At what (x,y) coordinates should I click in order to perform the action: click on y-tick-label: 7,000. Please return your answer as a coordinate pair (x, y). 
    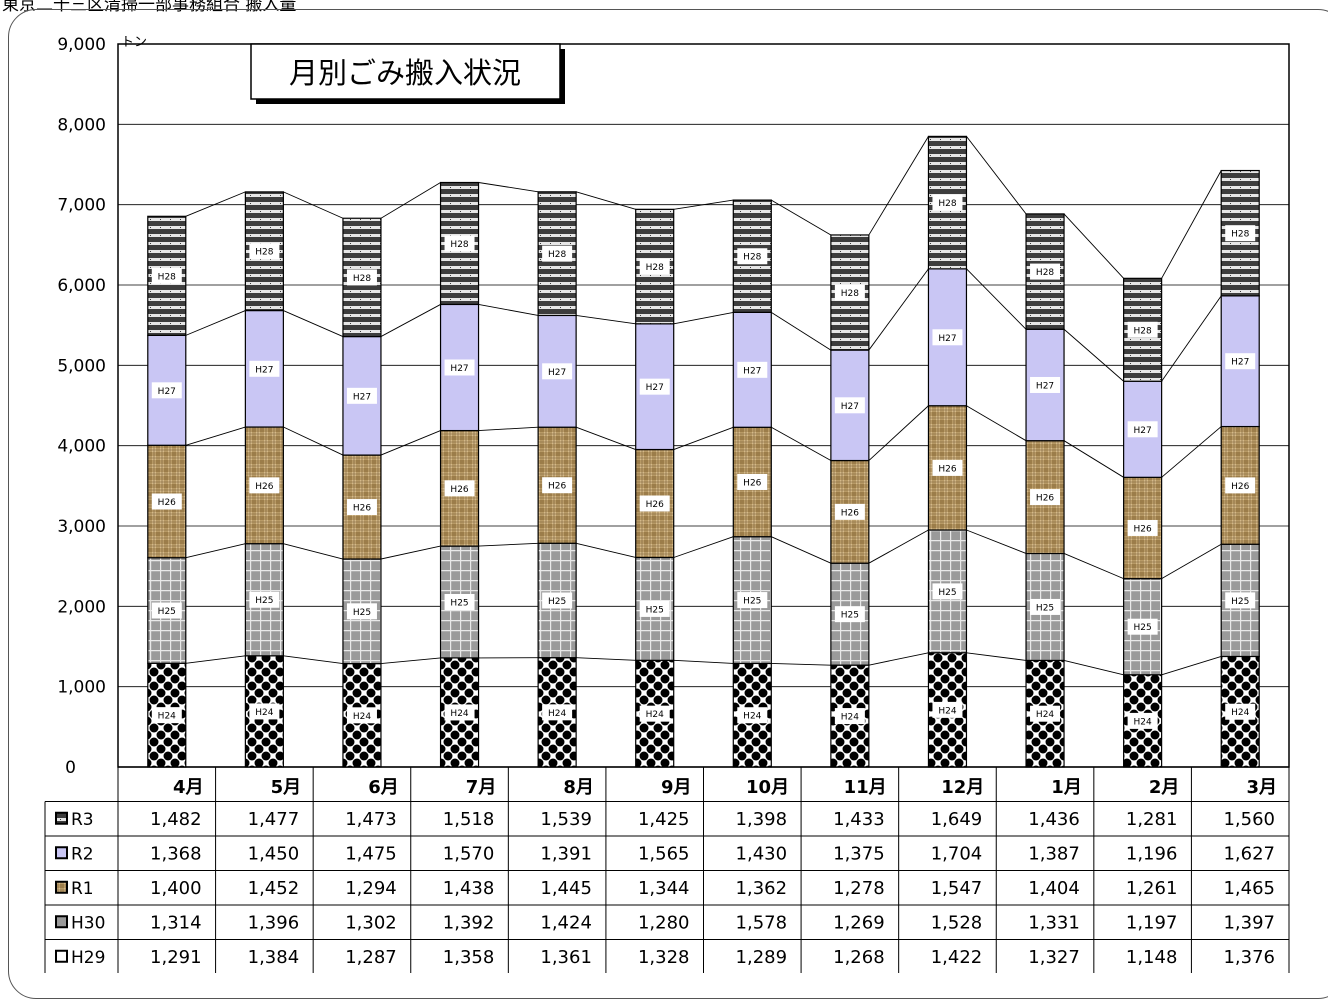
    Looking at the image, I should click on (81, 206).